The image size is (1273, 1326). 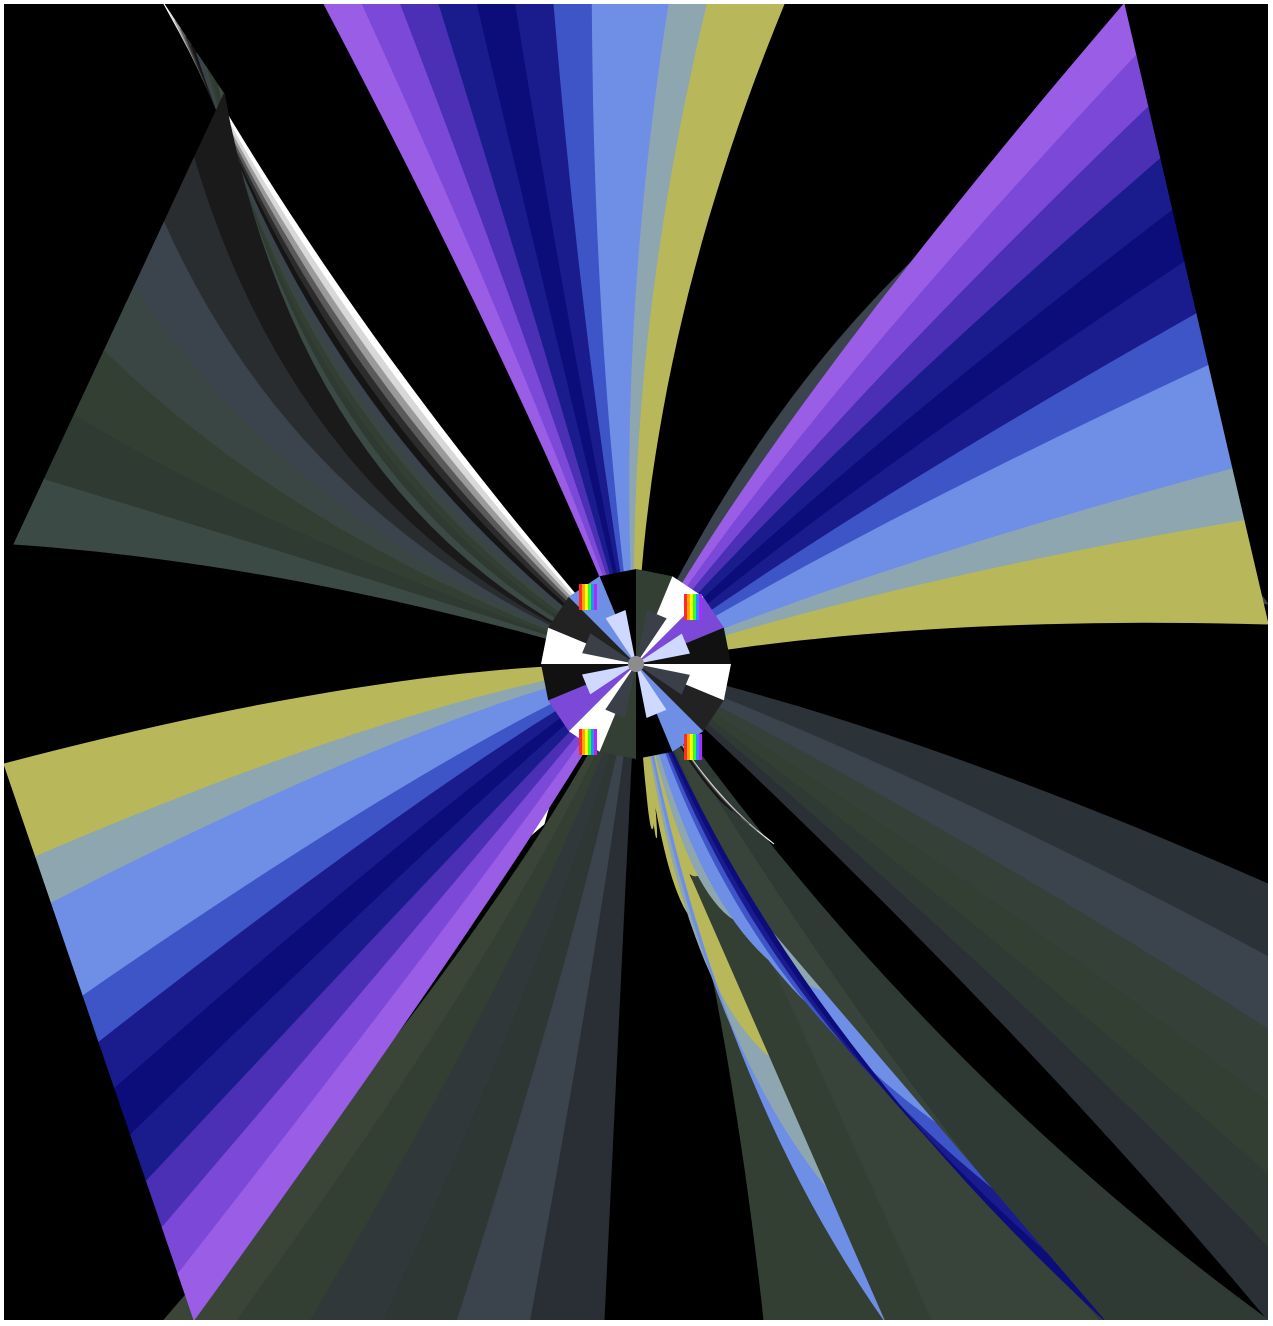 What do you see at coordinates (583, 991) in the screenshot?
I see `lower-left-grey-petal-band` at bounding box center [583, 991].